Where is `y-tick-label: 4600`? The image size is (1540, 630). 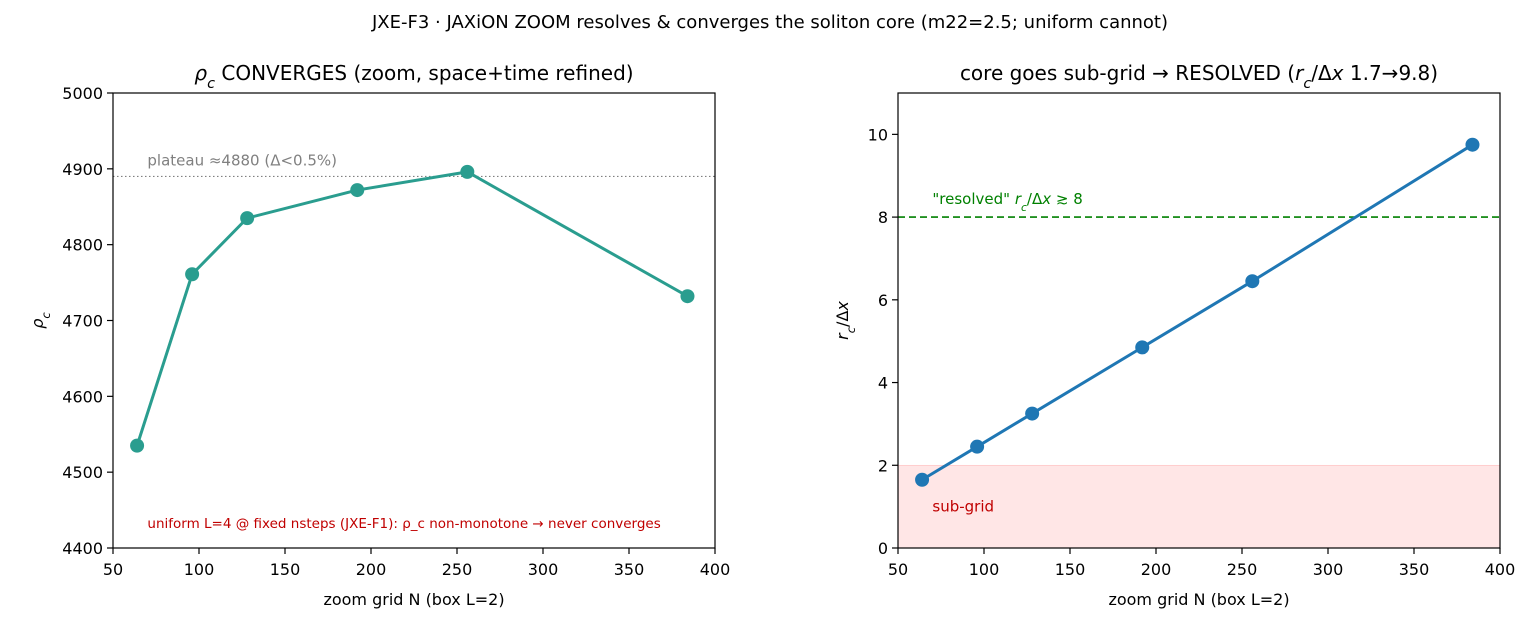
y-tick-label: 4600 is located at coordinates (82, 396).